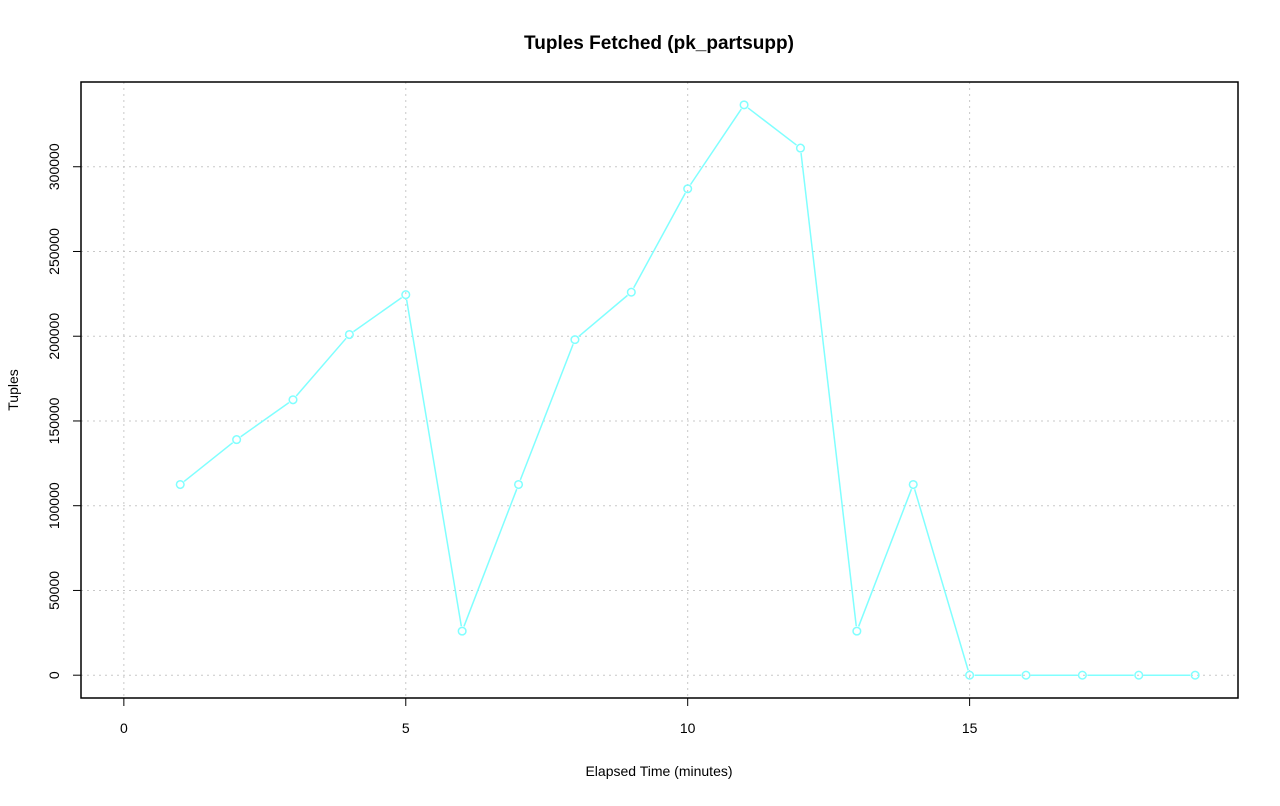 This screenshot has width=1280, height=806. Describe the element at coordinates (688, 728) in the screenshot. I see `x-tick-label: 10` at that location.